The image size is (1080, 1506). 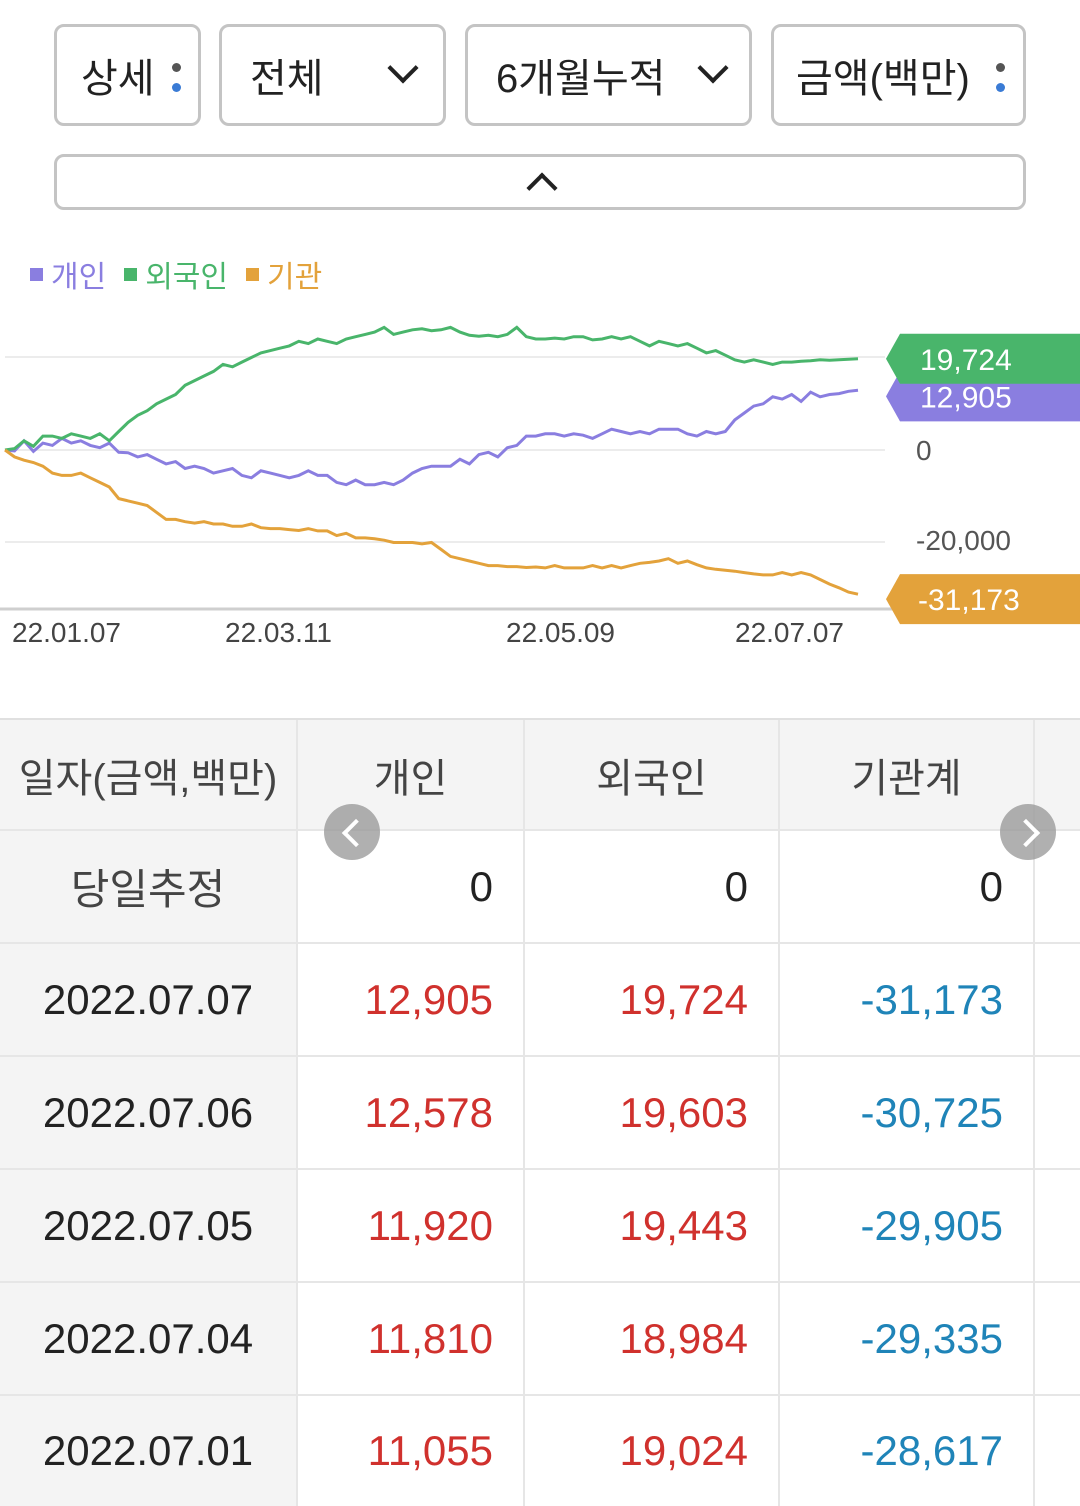 I want to click on table-row: 2022.07.06 12,578 19,603 -30,725, so click(x=540, y=1113).